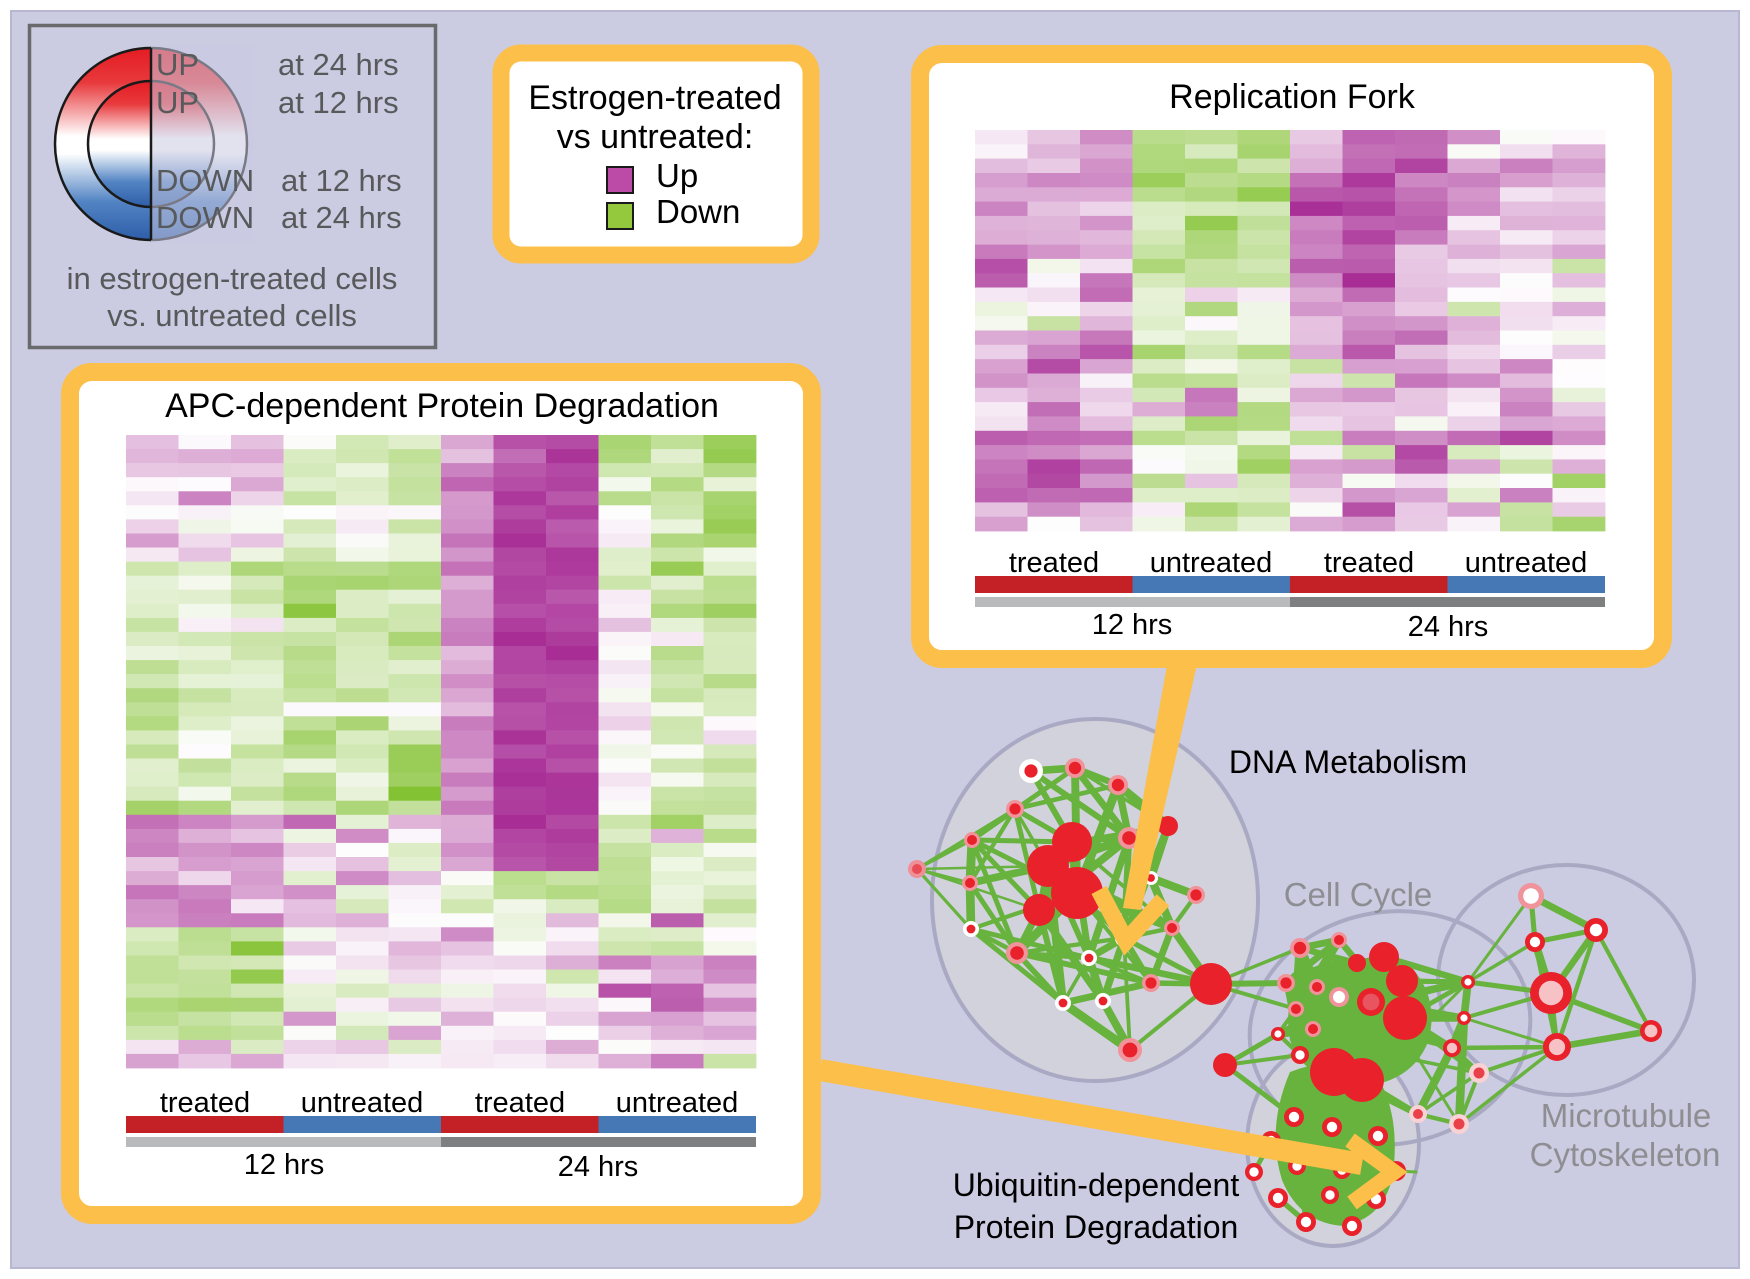 This screenshot has height=1279, width=1750. What do you see at coordinates (1096, 1227) in the screenshot?
I see `svg-text: Protein Degradation` at bounding box center [1096, 1227].